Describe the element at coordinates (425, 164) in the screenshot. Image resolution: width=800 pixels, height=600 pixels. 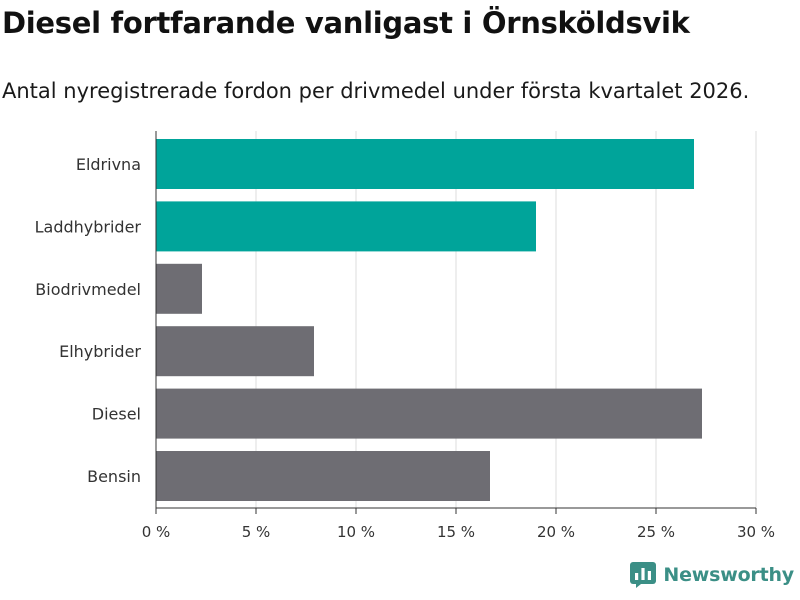
I see `bar-eldrivna` at that location.